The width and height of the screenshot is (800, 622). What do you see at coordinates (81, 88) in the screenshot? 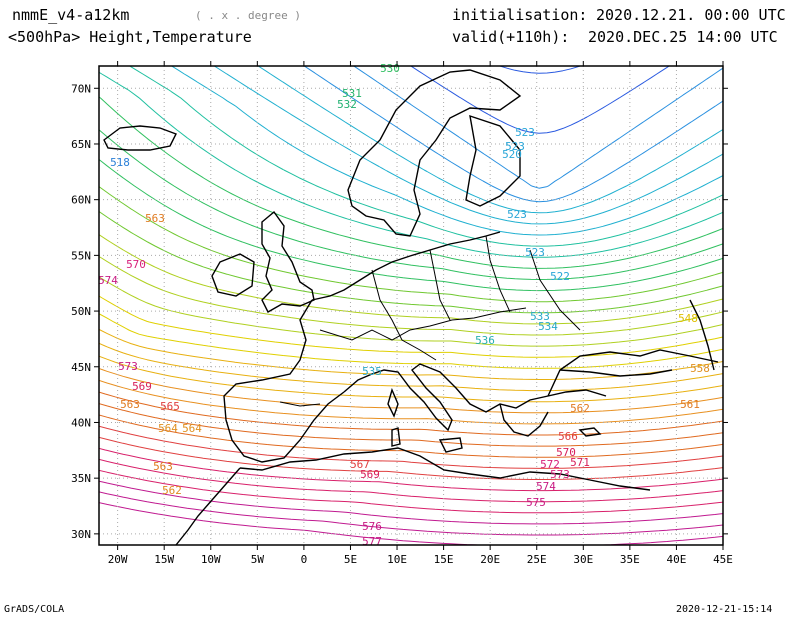
I see `lat-label: 70N` at bounding box center [81, 88].